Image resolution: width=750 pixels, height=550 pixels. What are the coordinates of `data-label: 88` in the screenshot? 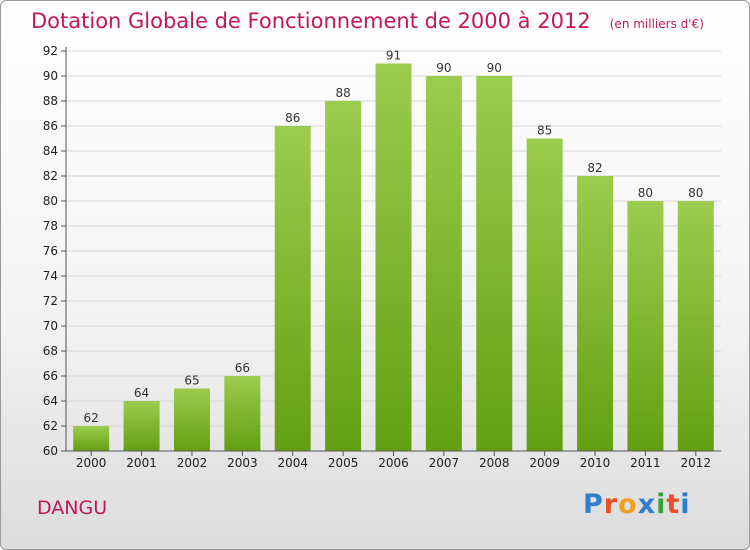 It's located at (342, 93).